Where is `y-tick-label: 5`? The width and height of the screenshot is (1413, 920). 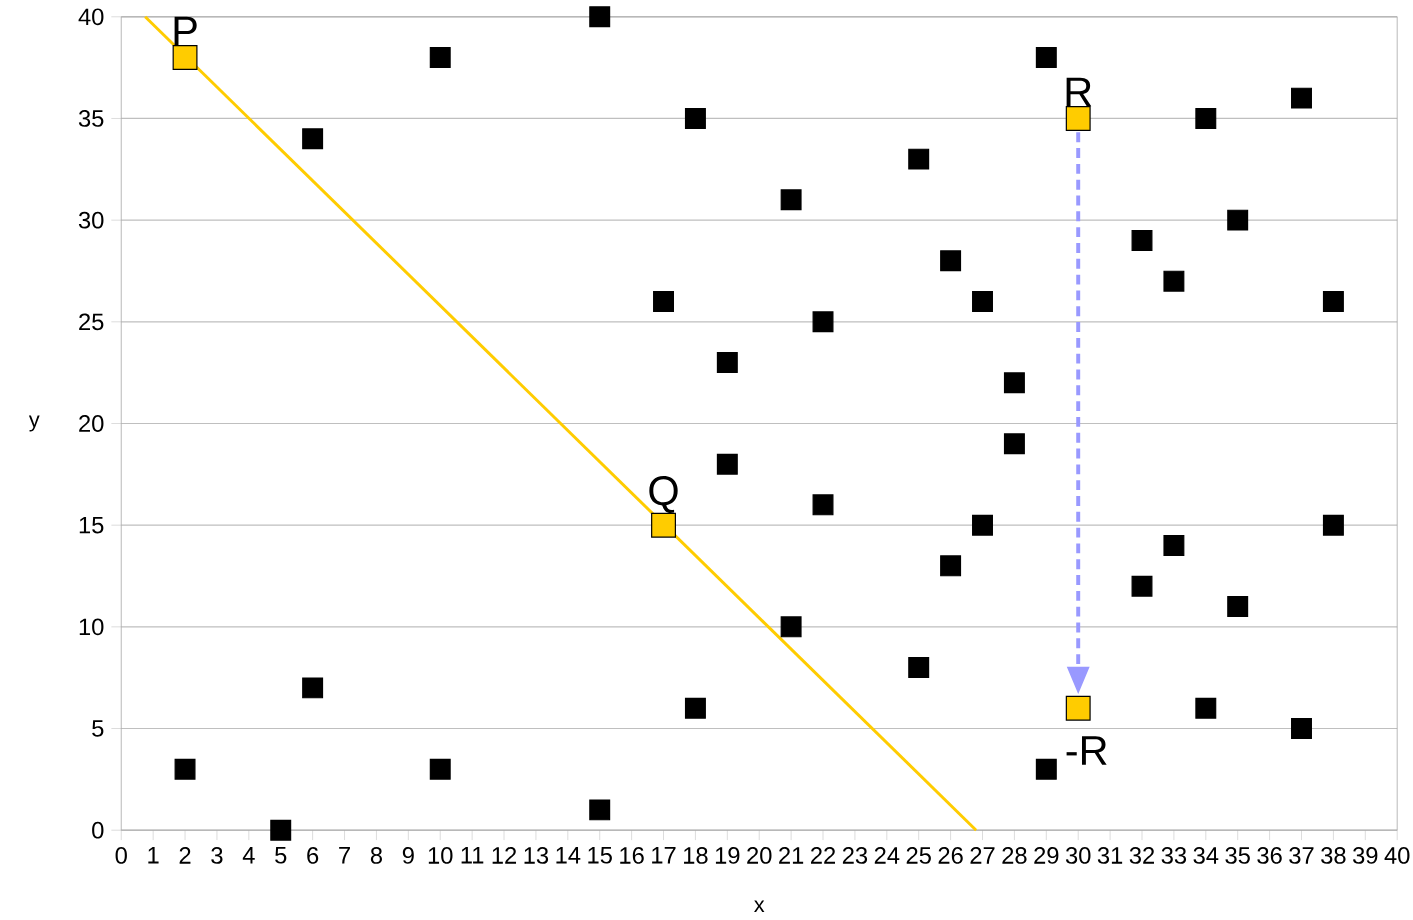
y-tick-label: 5 is located at coordinates (98, 728).